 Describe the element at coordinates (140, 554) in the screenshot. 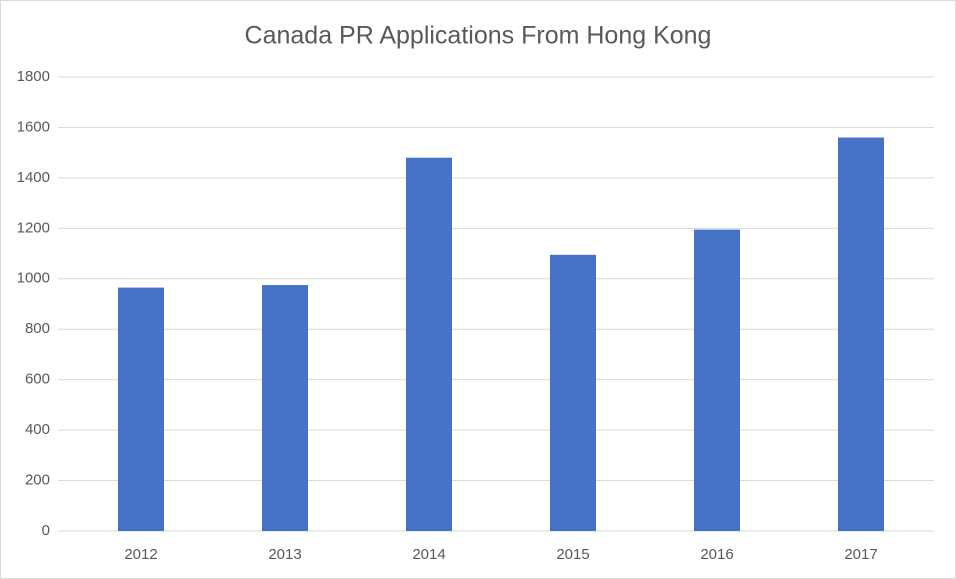

I see `x-tick-label: 2012` at that location.